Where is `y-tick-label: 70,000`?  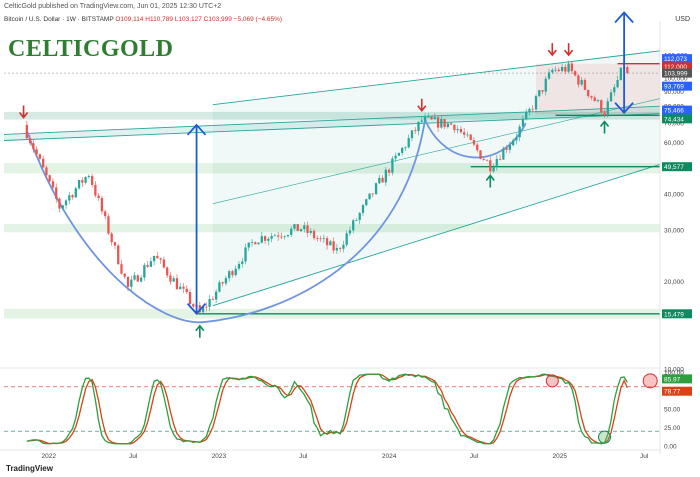 y-tick-label: 70,000 is located at coordinates (674, 124).